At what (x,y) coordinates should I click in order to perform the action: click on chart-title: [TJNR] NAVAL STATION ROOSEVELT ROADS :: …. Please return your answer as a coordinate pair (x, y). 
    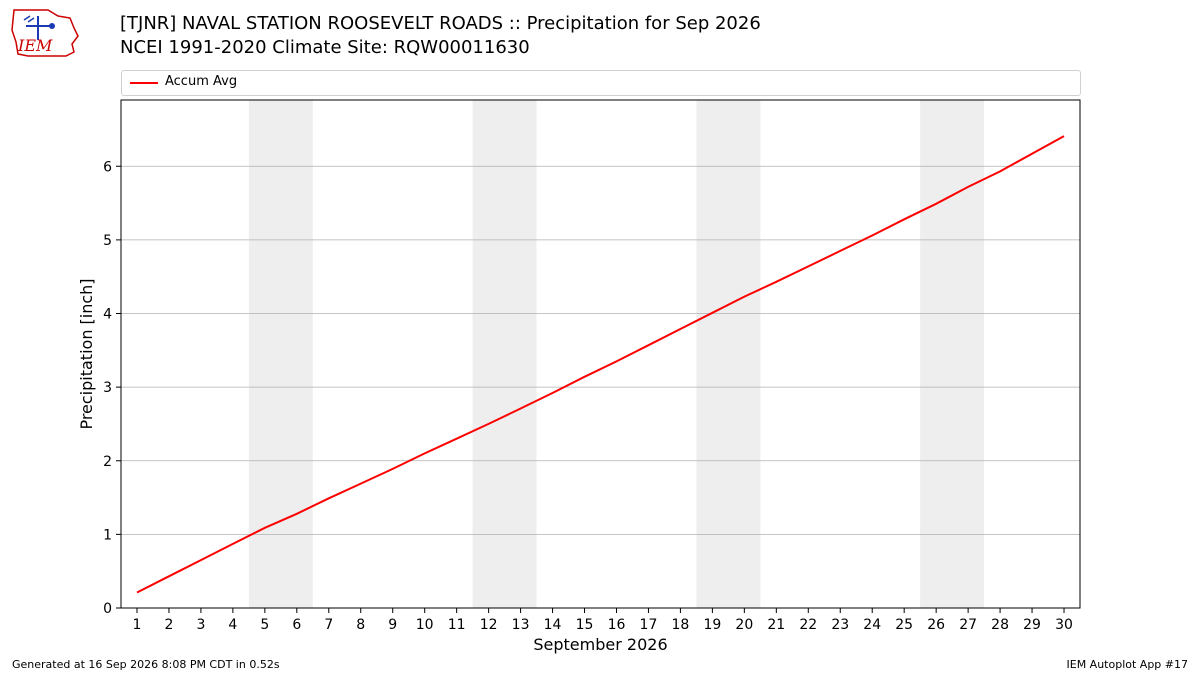
    Looking at the image, I should click on (440, 23).